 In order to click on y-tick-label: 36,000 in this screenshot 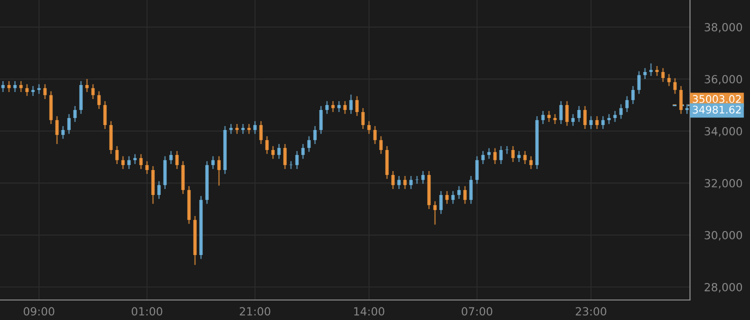, I will do `click(723, 80)`.